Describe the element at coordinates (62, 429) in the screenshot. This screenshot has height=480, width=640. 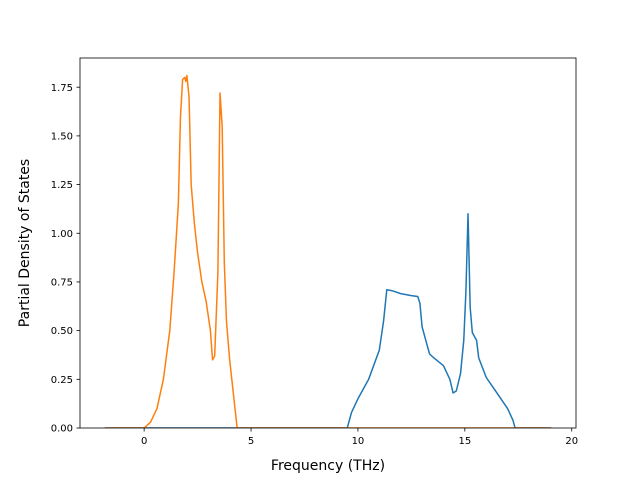
I see `y-tick-label: 0.00` at that location.